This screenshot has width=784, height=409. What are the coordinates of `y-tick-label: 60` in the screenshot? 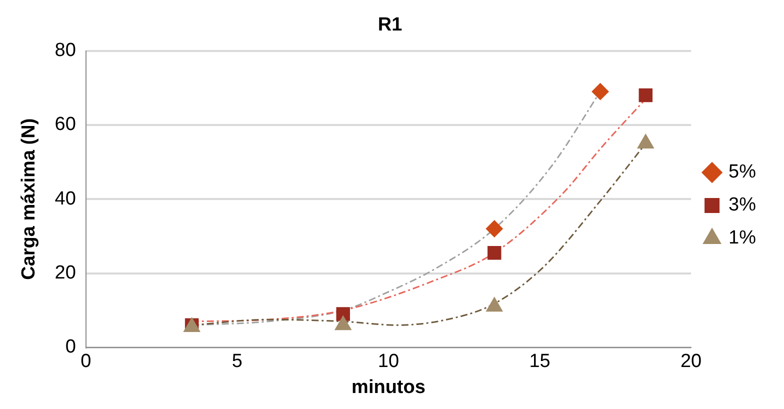 It's located at (65, 125).